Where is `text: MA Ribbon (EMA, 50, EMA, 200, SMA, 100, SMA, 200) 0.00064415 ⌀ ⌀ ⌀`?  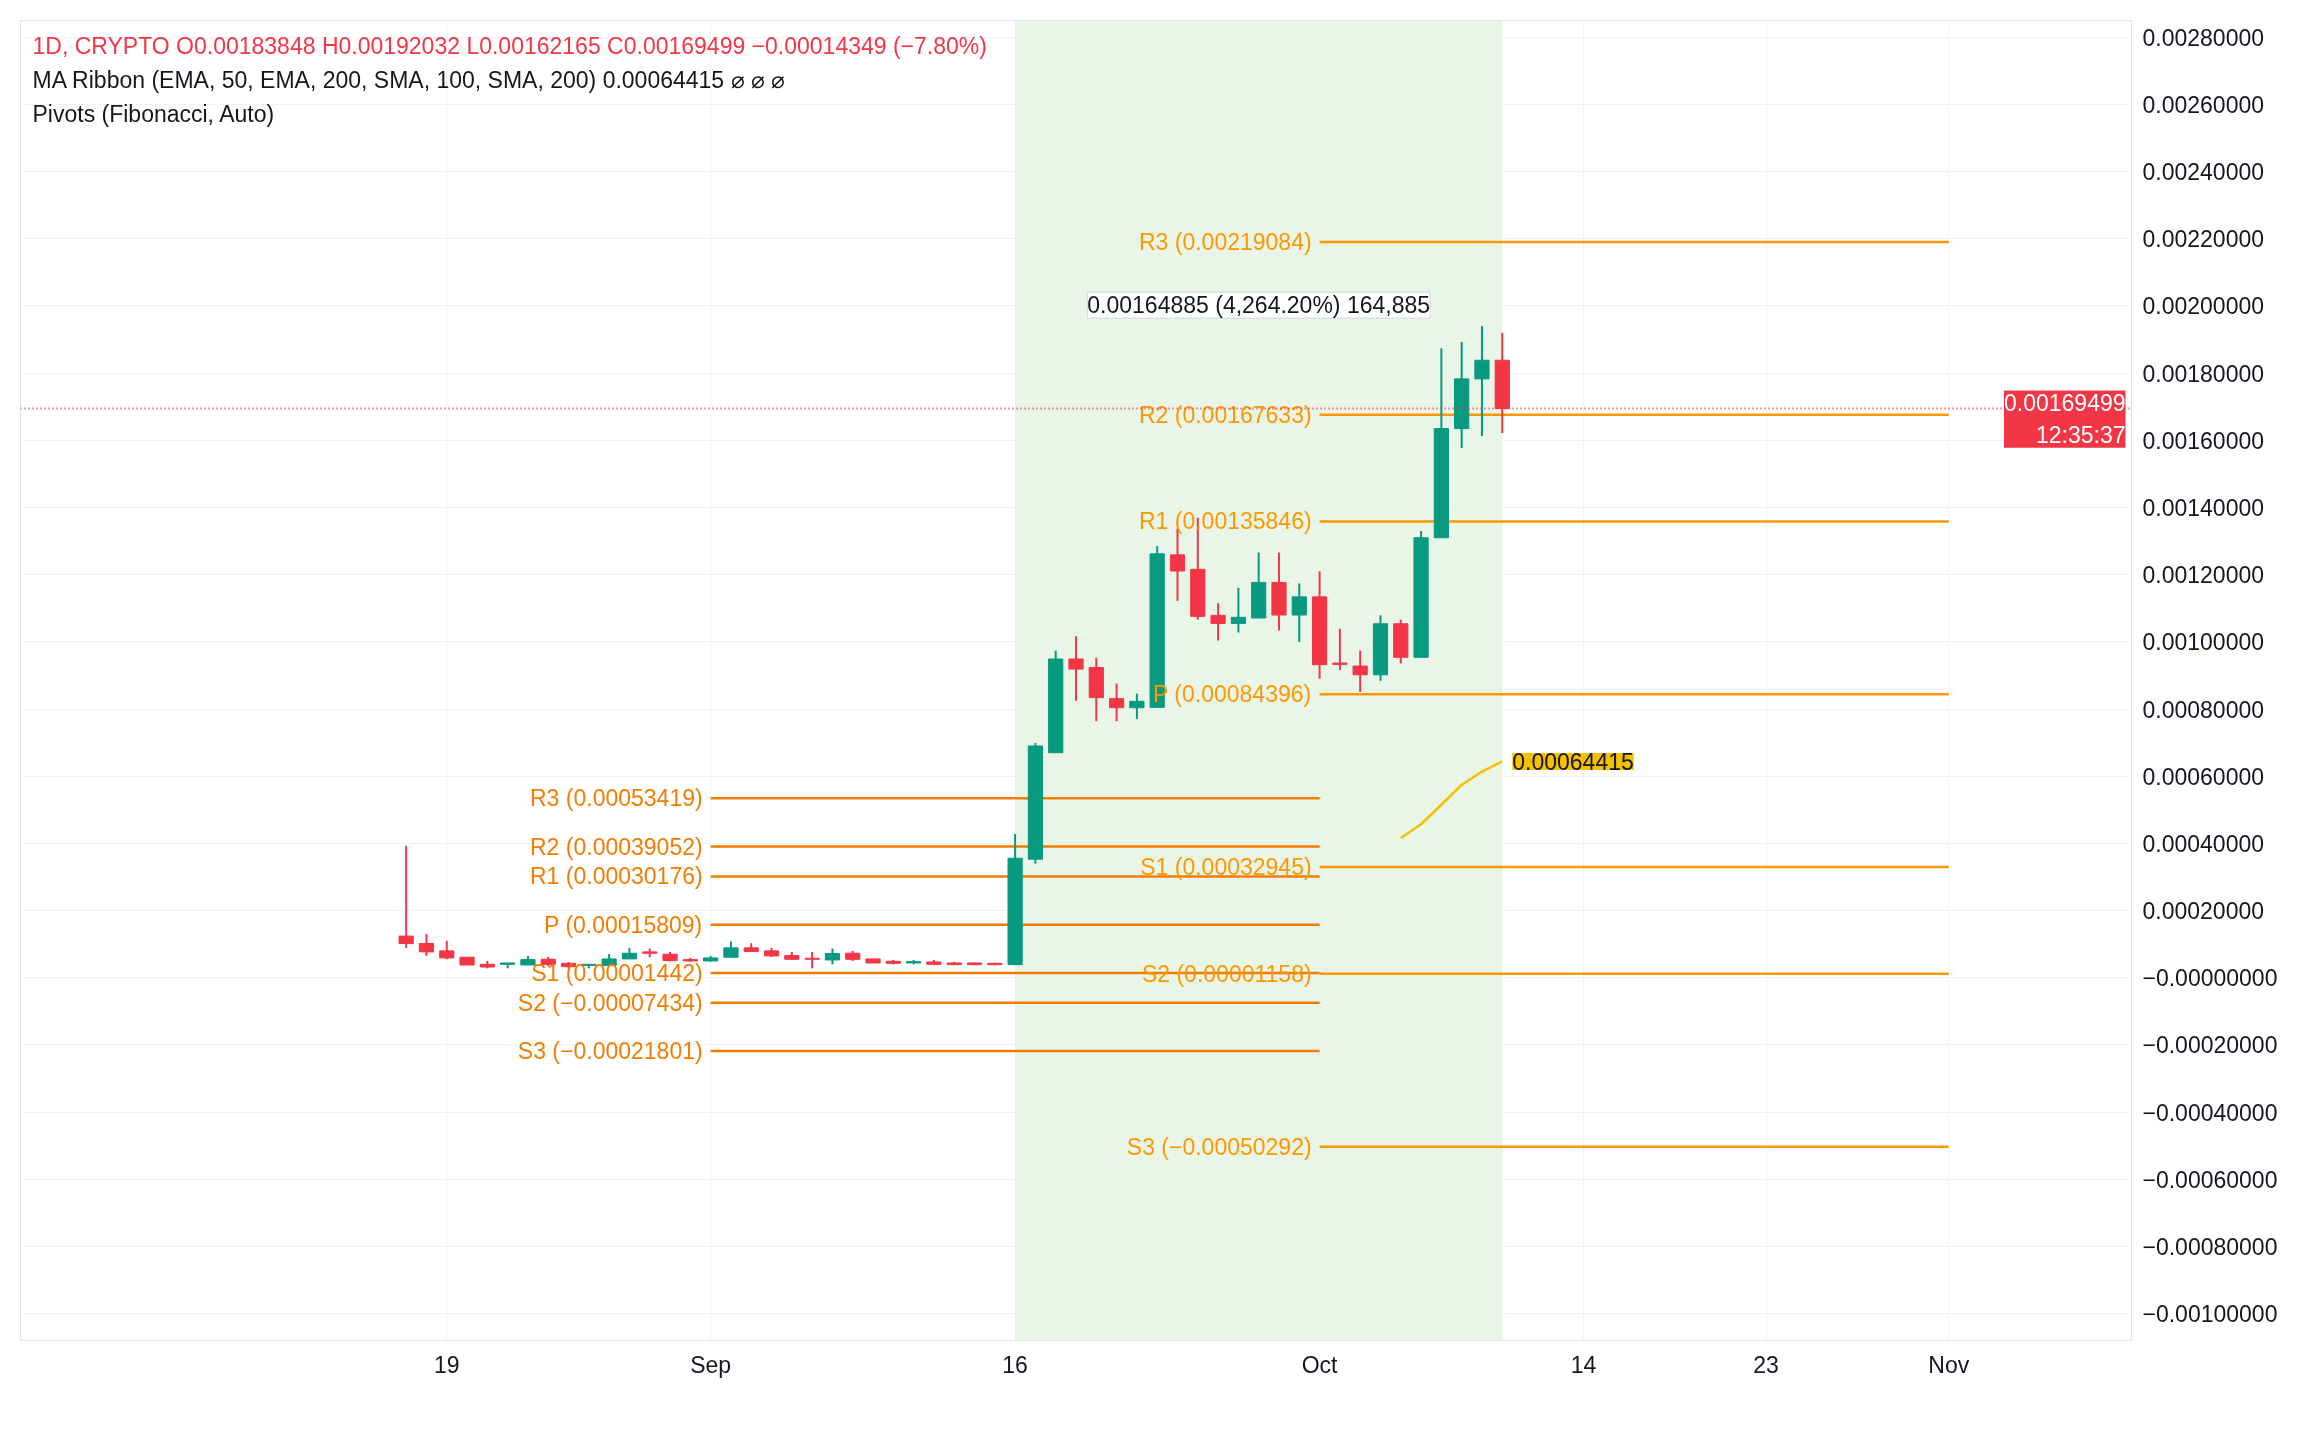 text: MA Ribbon (EMA, 50, EMA, 200, SMA, 100, SMA, 200) 0.00064415 ⌀ ⌀ ⌀ is located at coordinates (409, 79).